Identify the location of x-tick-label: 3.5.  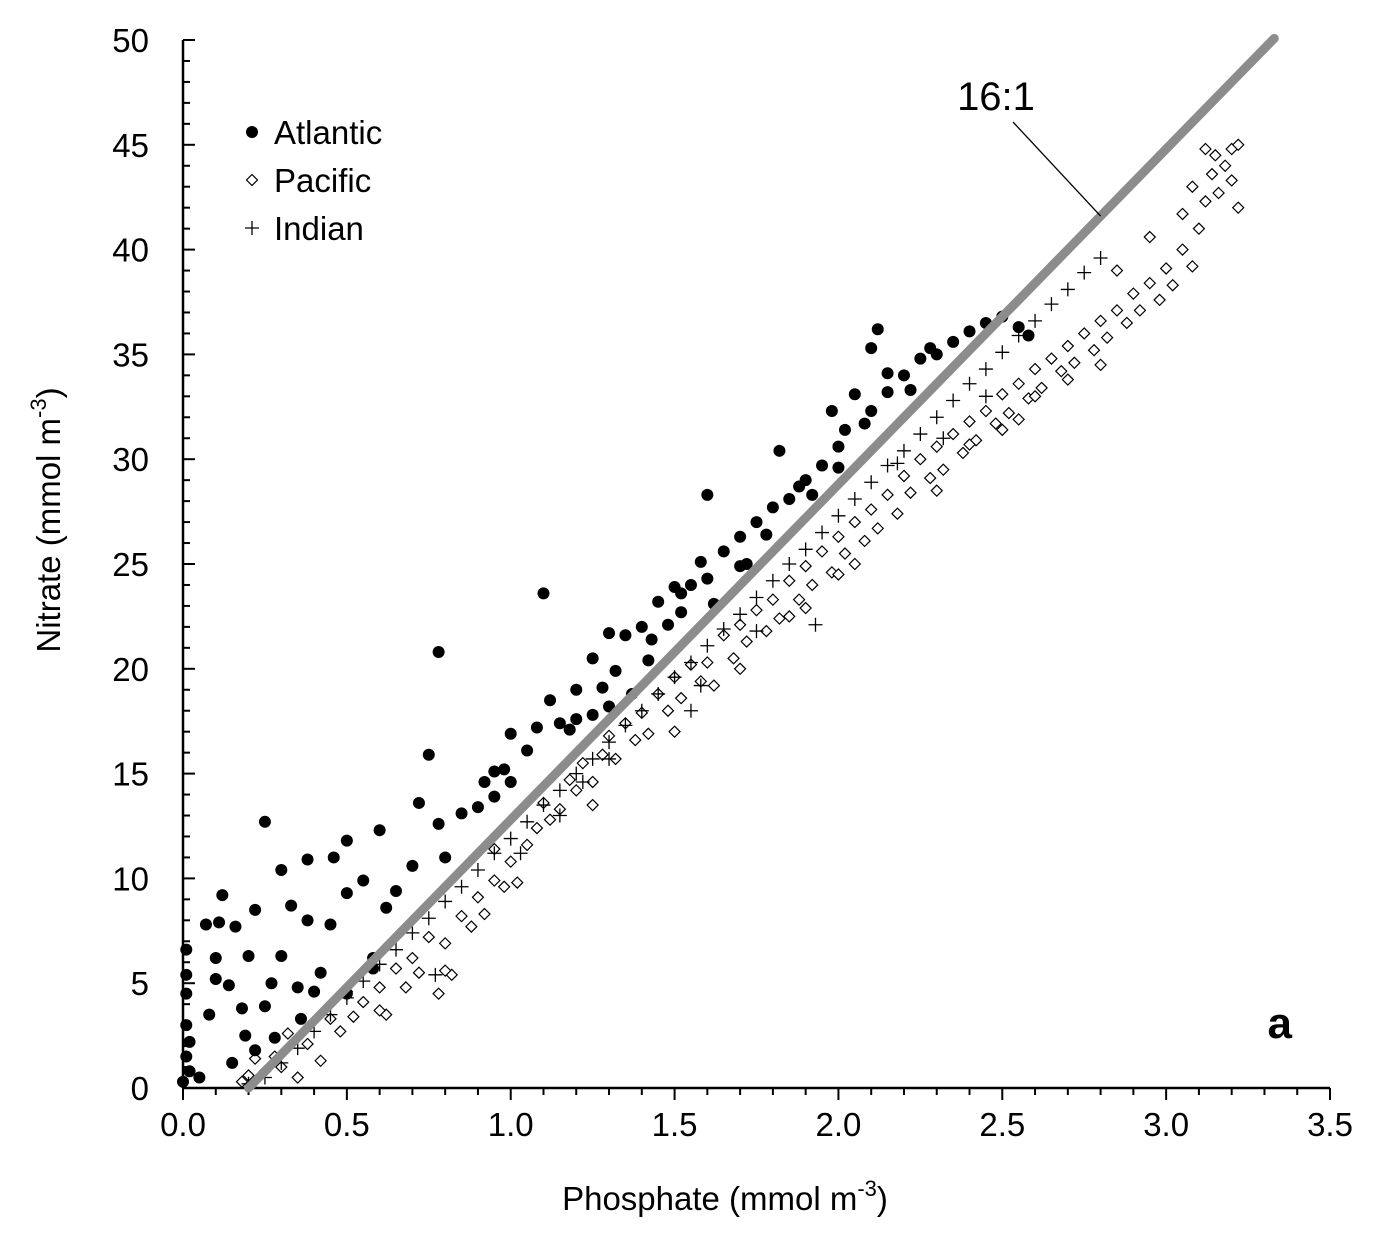
(1330, 1124).